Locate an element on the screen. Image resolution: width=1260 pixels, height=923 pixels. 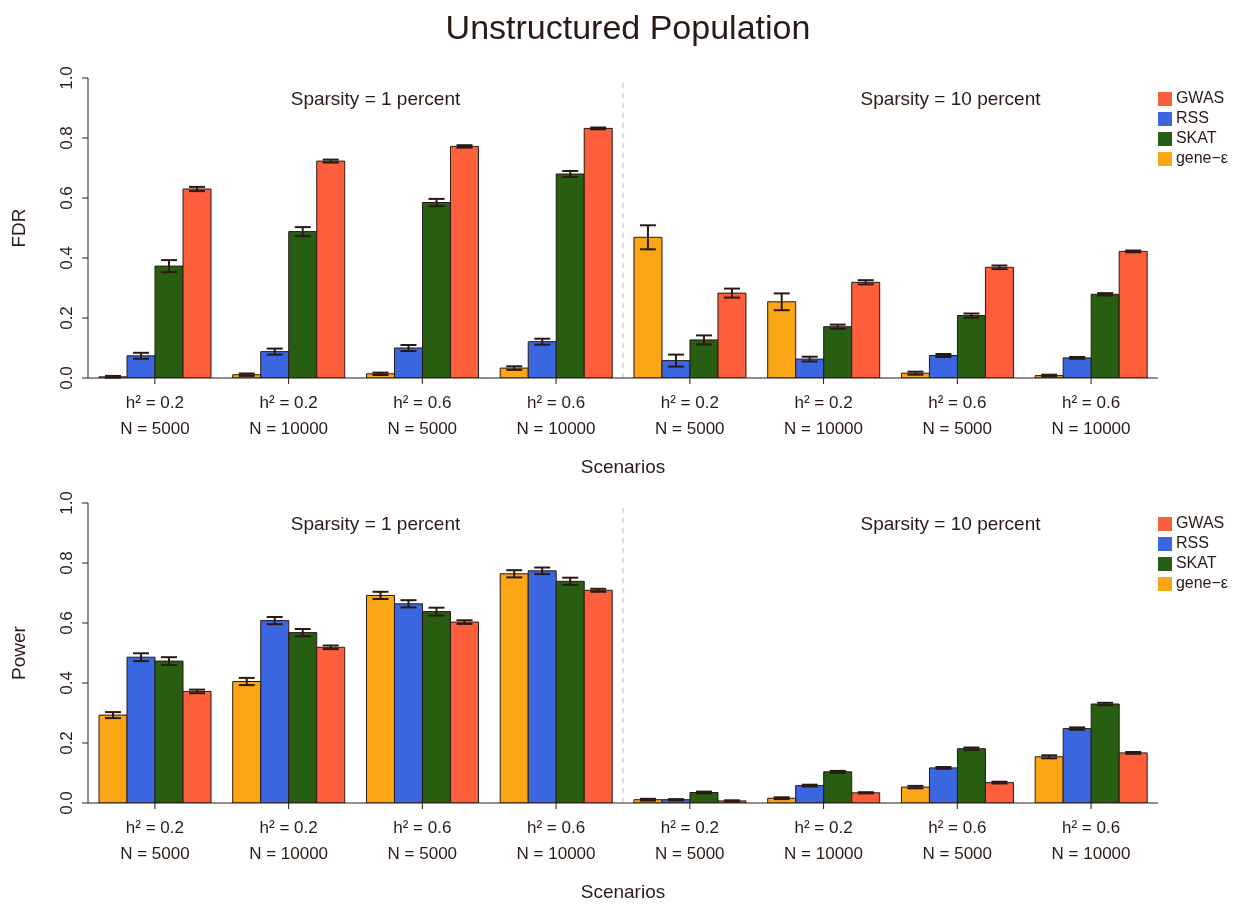
y-axis-title: FDR is located at coordinates (18, 228).